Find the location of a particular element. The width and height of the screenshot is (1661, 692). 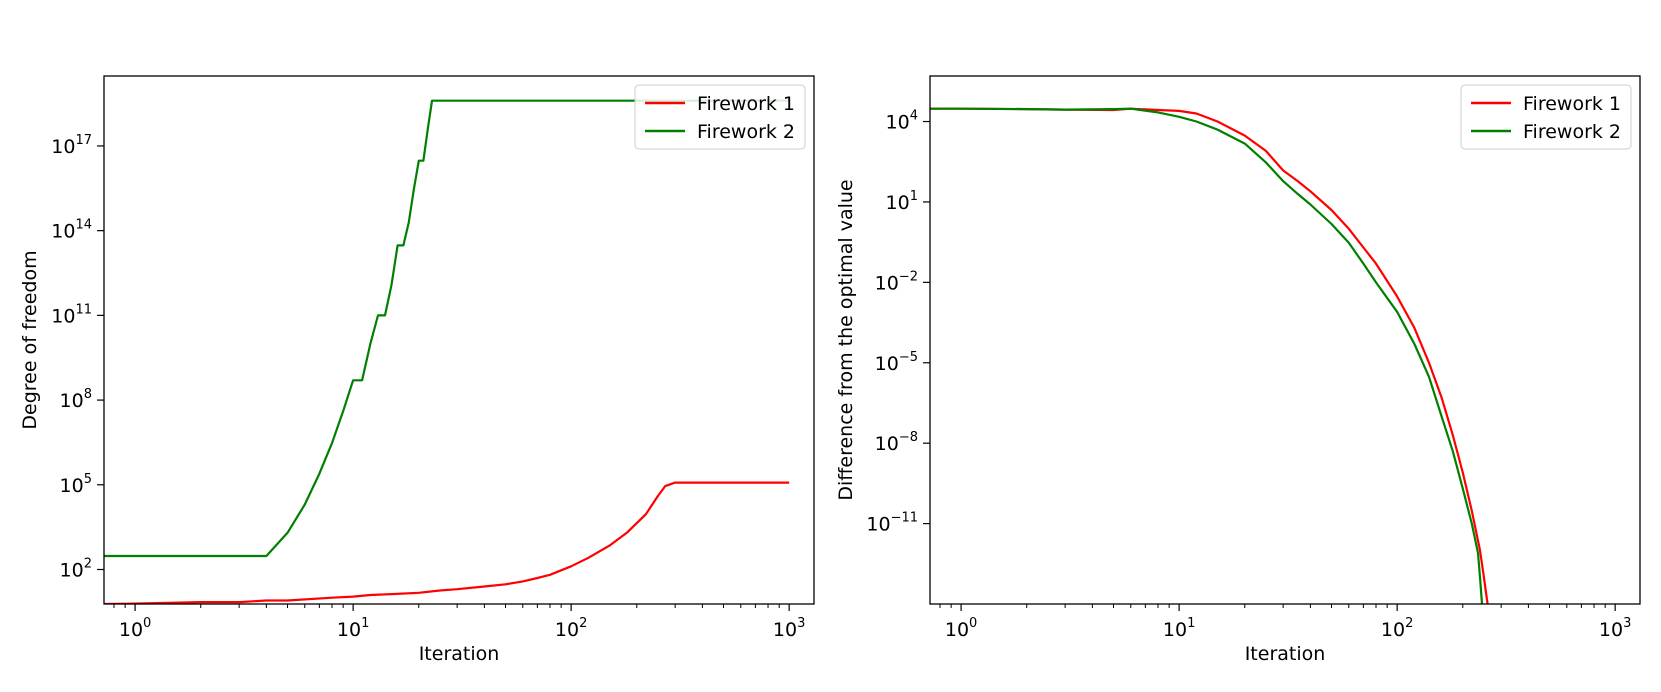

y-axis-label: Degree of freedom is located at coordinates (30, 339).